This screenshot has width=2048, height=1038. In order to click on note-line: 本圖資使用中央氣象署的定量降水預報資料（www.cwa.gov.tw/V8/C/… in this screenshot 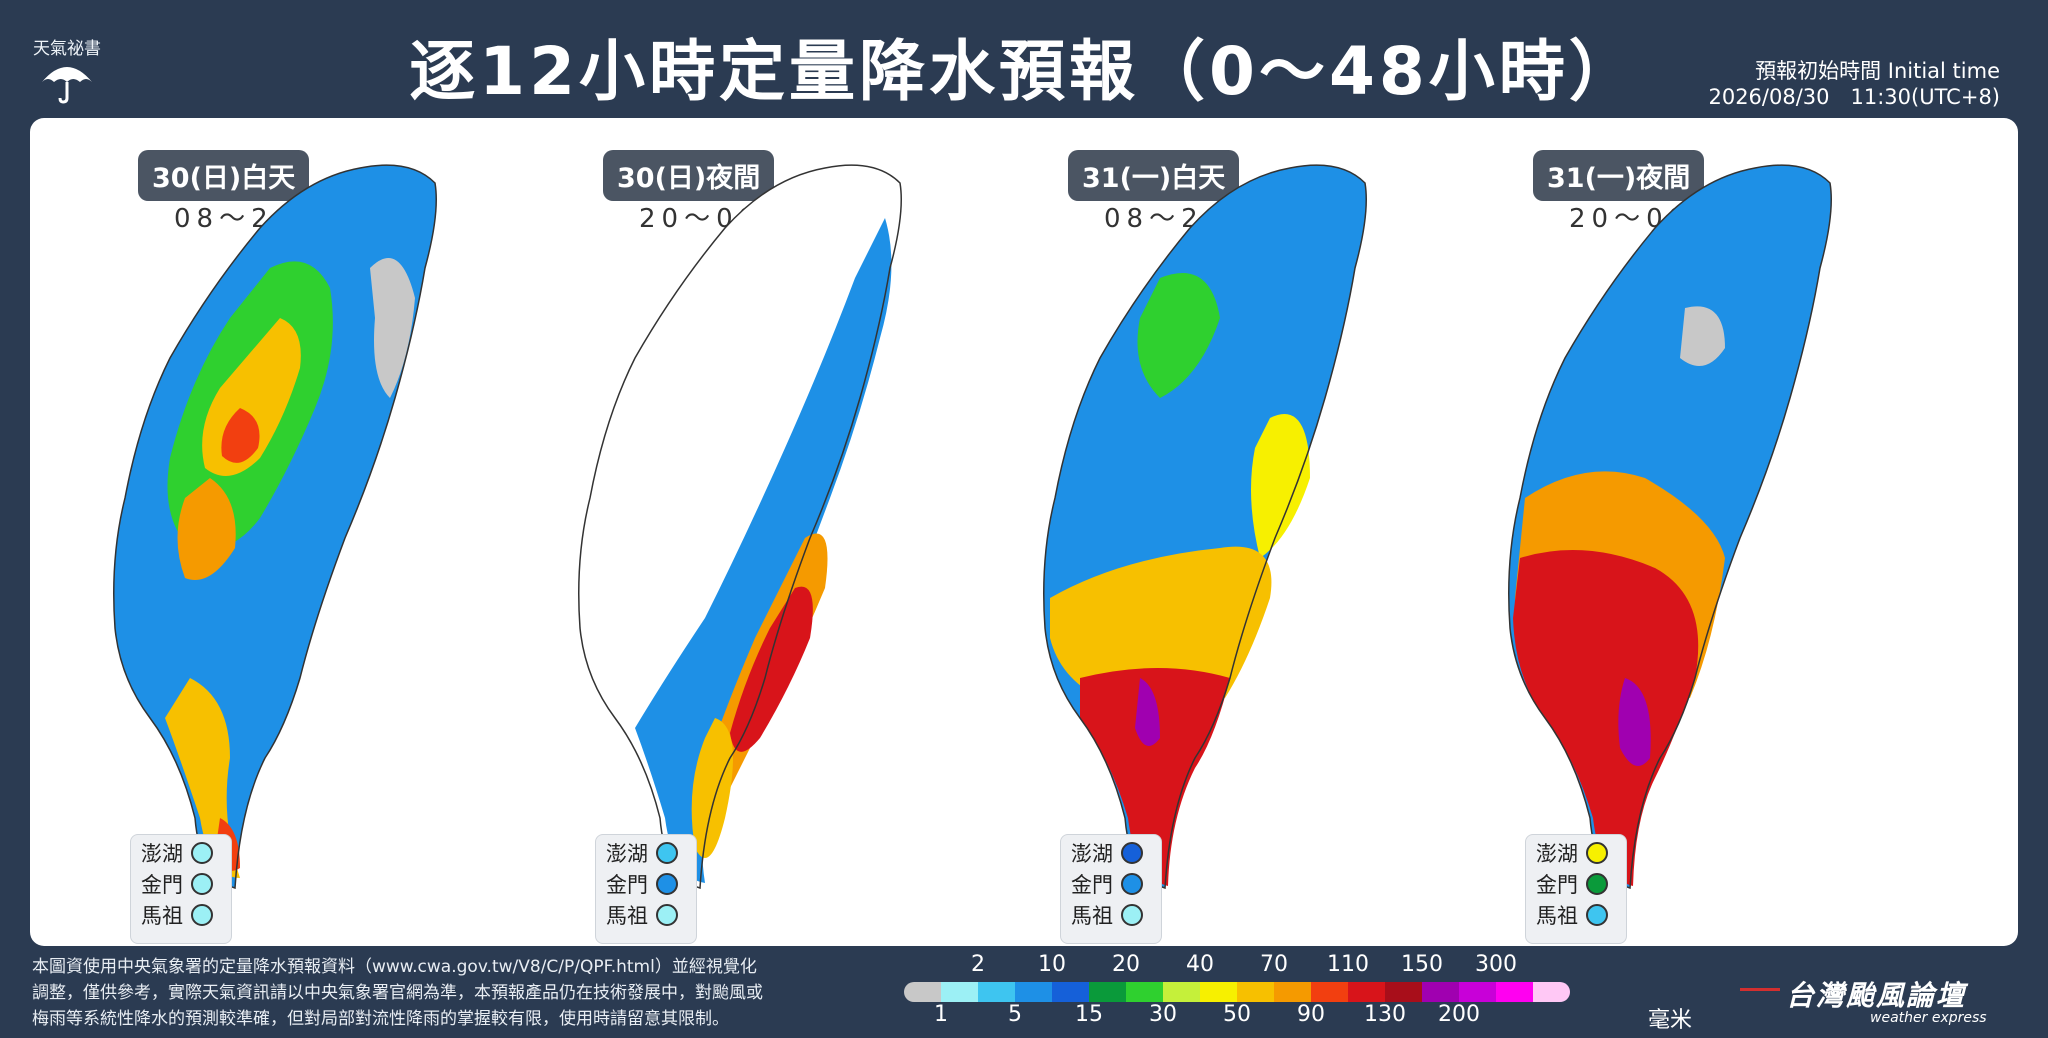, I will do `click(394, 967)`.